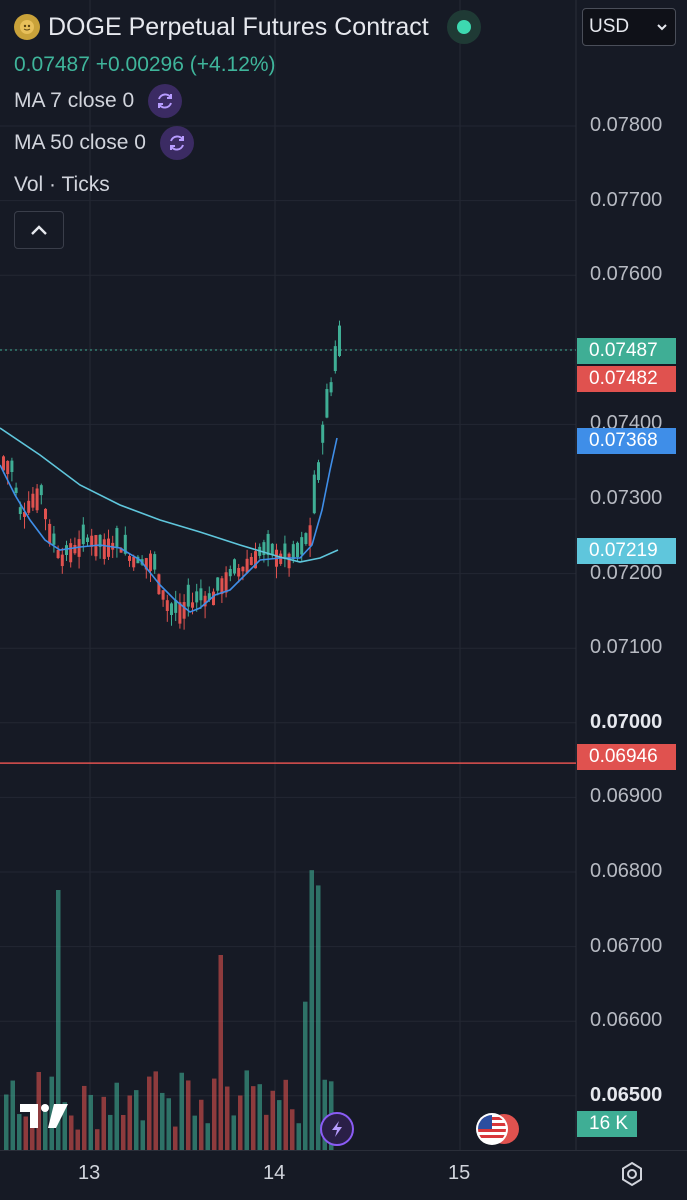  Describe the element at coordinates (463, 27) in the screenshot. I see `market-status-indicator` at that location.